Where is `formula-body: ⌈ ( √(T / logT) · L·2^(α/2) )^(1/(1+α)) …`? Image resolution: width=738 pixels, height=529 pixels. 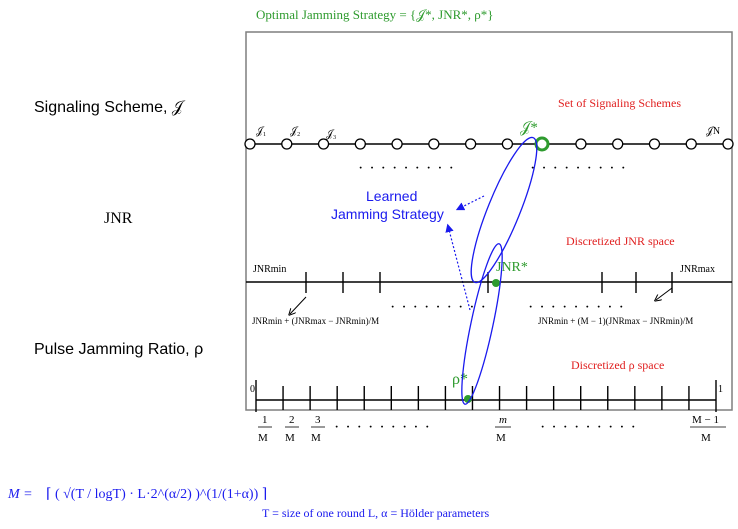
formula-body: ⌈ ( √(T / logT) · L·2^(α/2) )^(1/(1+α)) … is located at coordinates (156, 494).